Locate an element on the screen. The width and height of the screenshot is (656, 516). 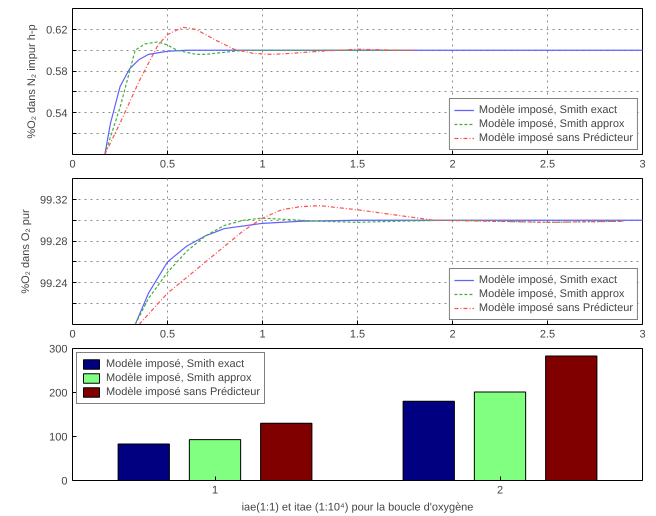
y-tick-label: 99.28 is located at coordinates (54, 242).